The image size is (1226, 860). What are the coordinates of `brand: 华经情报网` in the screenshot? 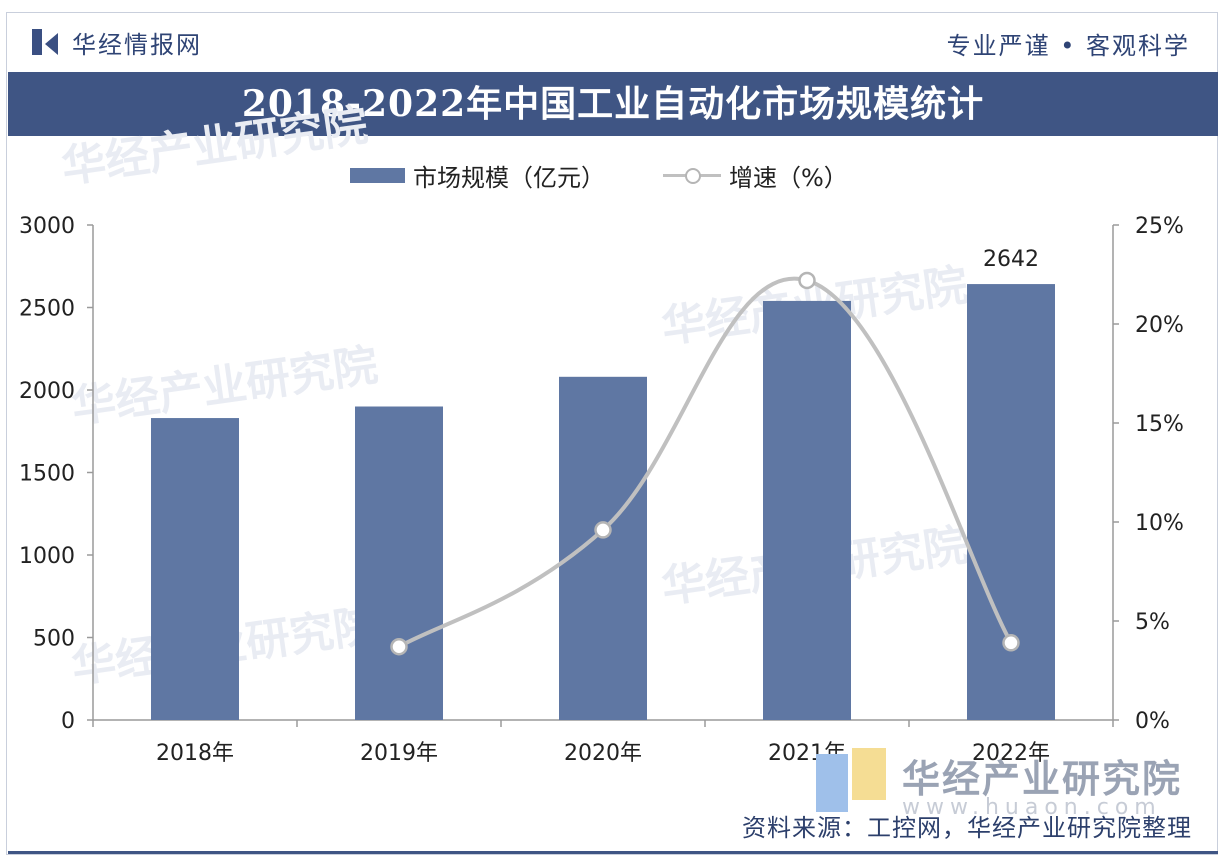 It's located at (117, 42).